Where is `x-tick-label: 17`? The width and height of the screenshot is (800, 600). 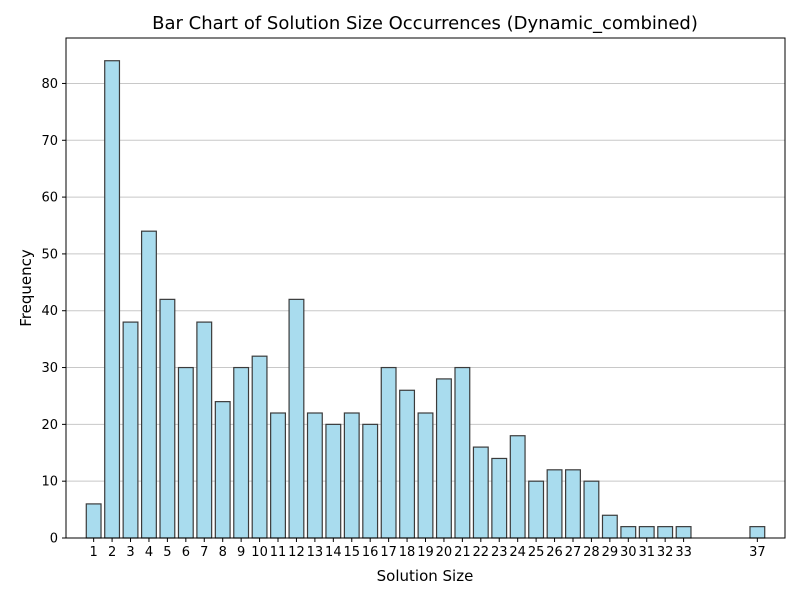 x-tick-label: 17 is located at coordinates (388, 552).